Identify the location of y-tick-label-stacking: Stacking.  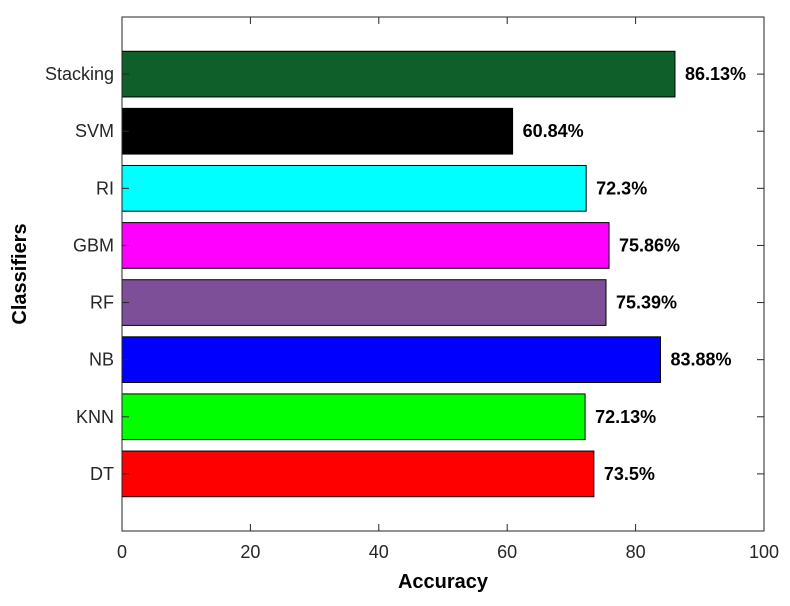
(79, 74).